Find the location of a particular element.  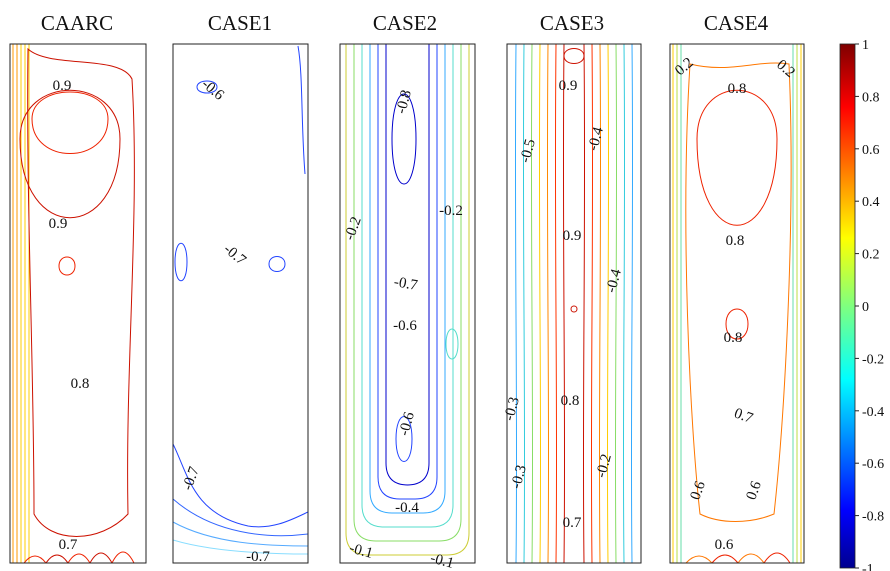

panel-case3: 0.9 -0.5 -0.4 0.9 -0.4 0.8 -0.3 -0.3 -0.2 0.7 is located at coordinates (571, 303).